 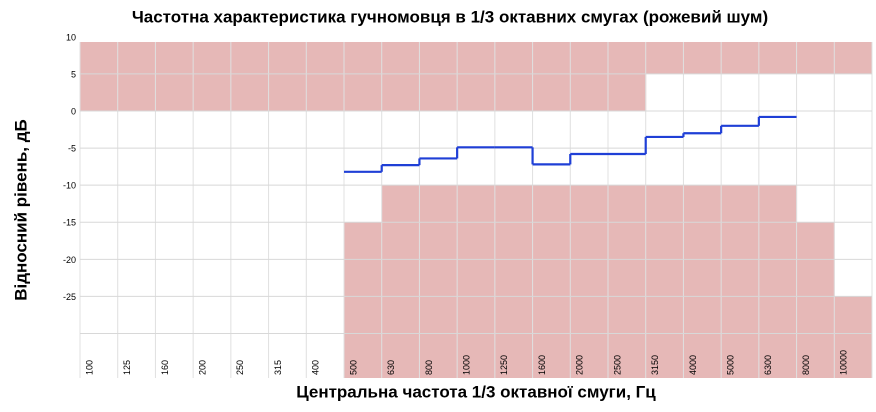 What do you see at coordinates (617, 365) in the screenshot?
I see `x-tick-label: 2500` at bounding box center [617, 365].